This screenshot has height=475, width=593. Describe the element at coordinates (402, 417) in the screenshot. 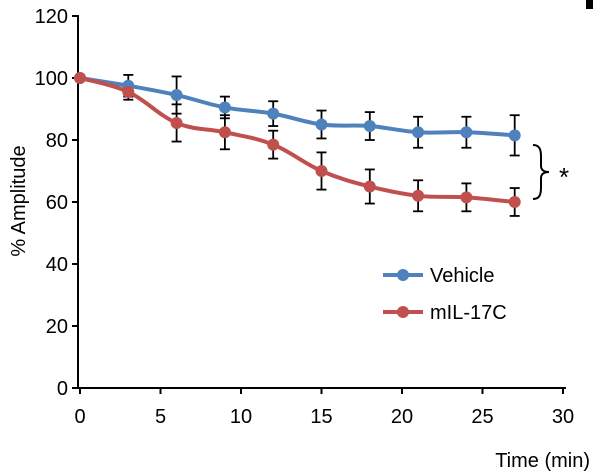

I see `x-tick-label: 20` at that location.